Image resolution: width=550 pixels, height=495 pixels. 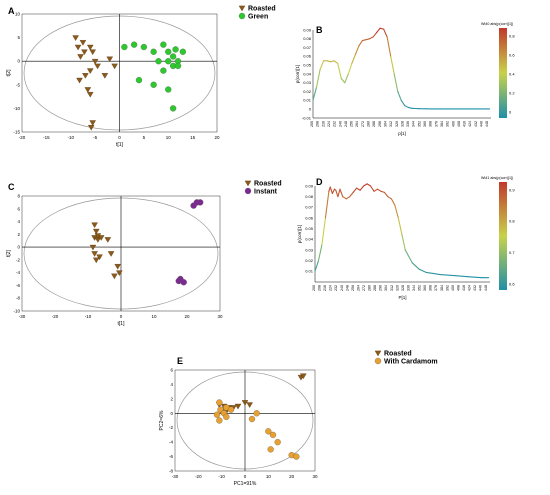 I want to click on x-tick-label: 0, so click(x=245, y=476).